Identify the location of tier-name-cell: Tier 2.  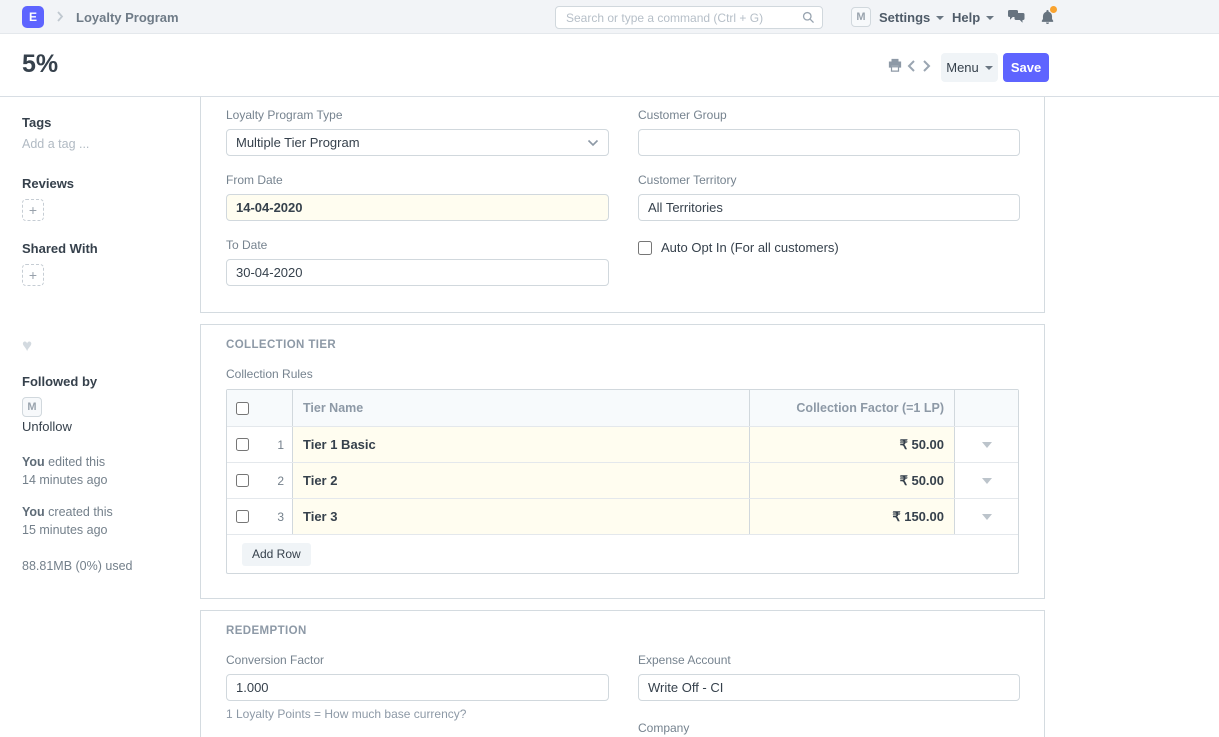
(521, 480).